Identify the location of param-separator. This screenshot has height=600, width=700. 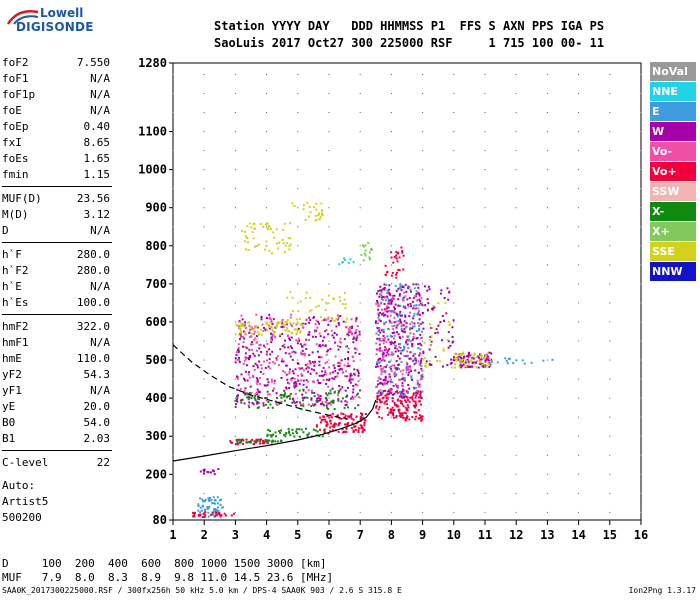
(57, 186).